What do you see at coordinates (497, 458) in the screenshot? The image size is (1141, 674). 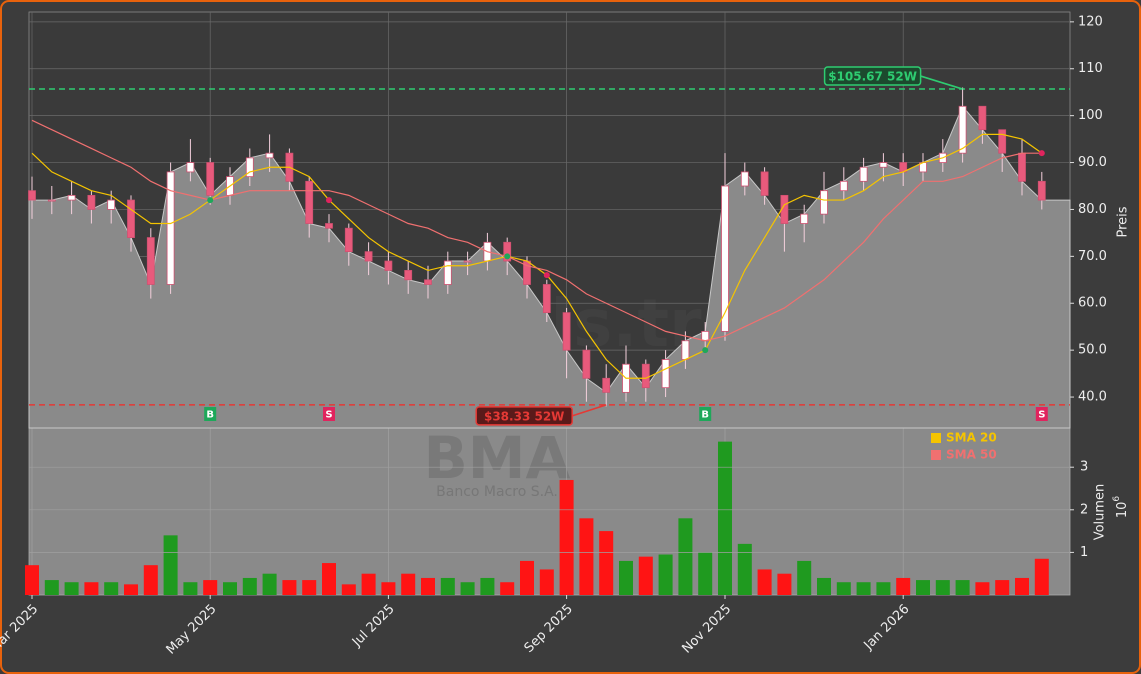 I see `watermark-title: BMA` at bounding box center [497, 458].